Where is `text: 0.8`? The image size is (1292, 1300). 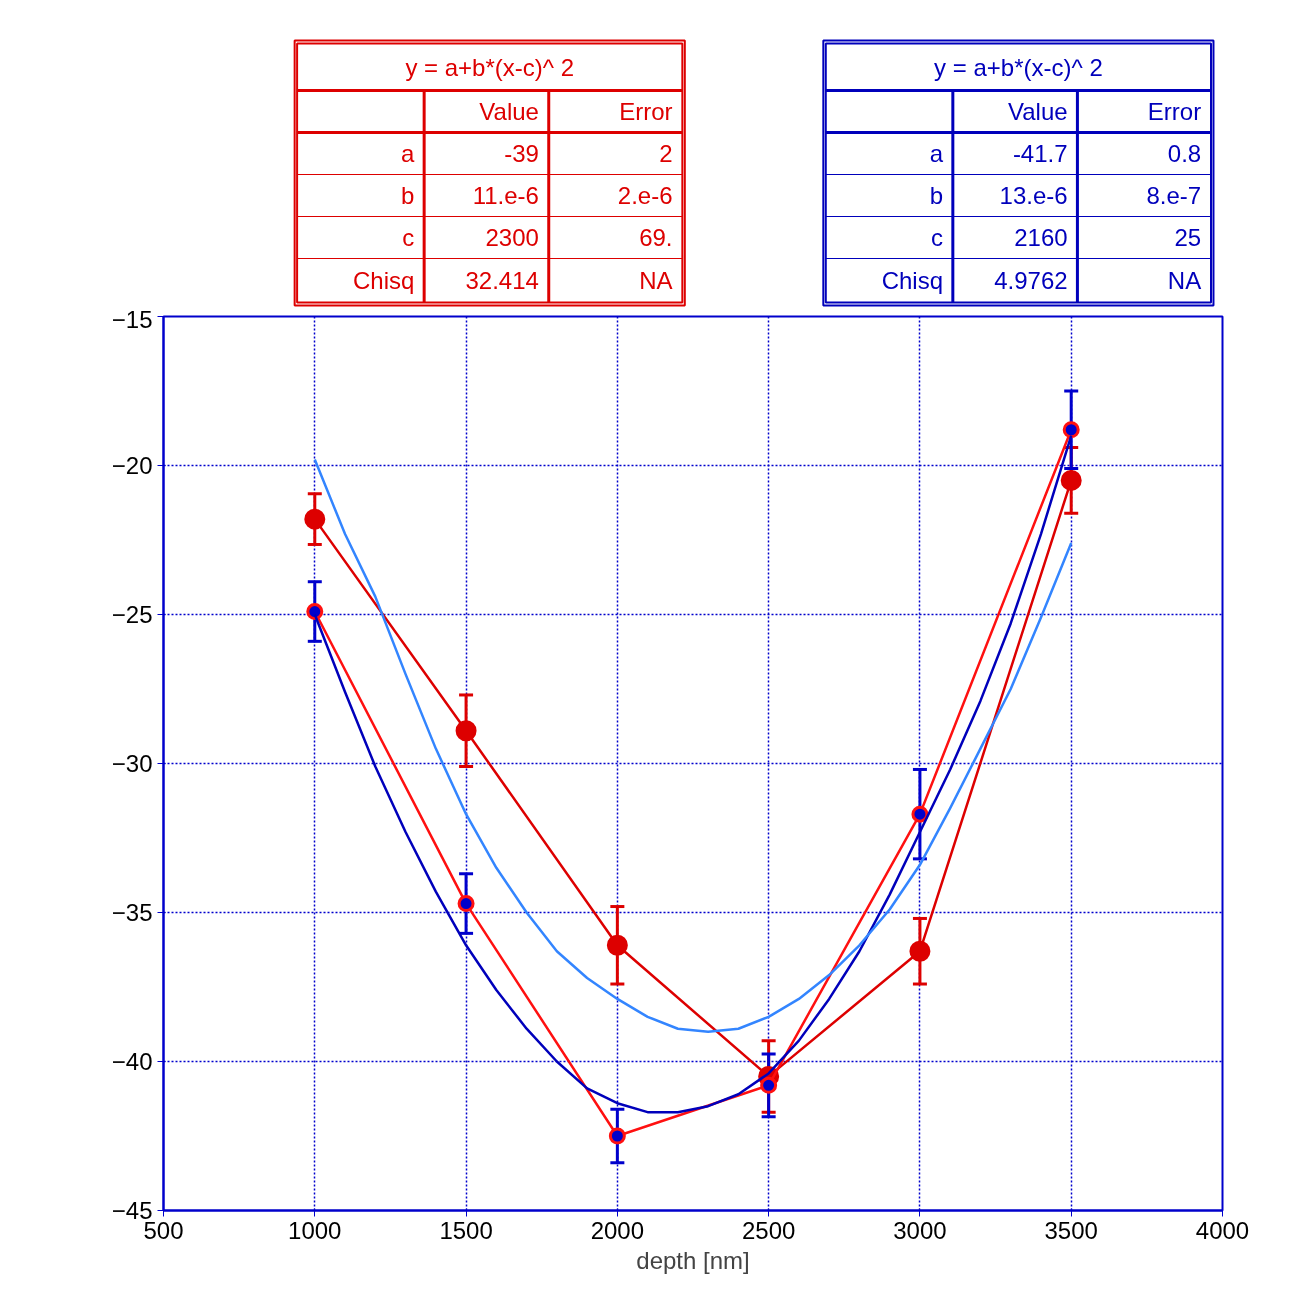
text: 0.8 is located at coordinates (1184, 153).